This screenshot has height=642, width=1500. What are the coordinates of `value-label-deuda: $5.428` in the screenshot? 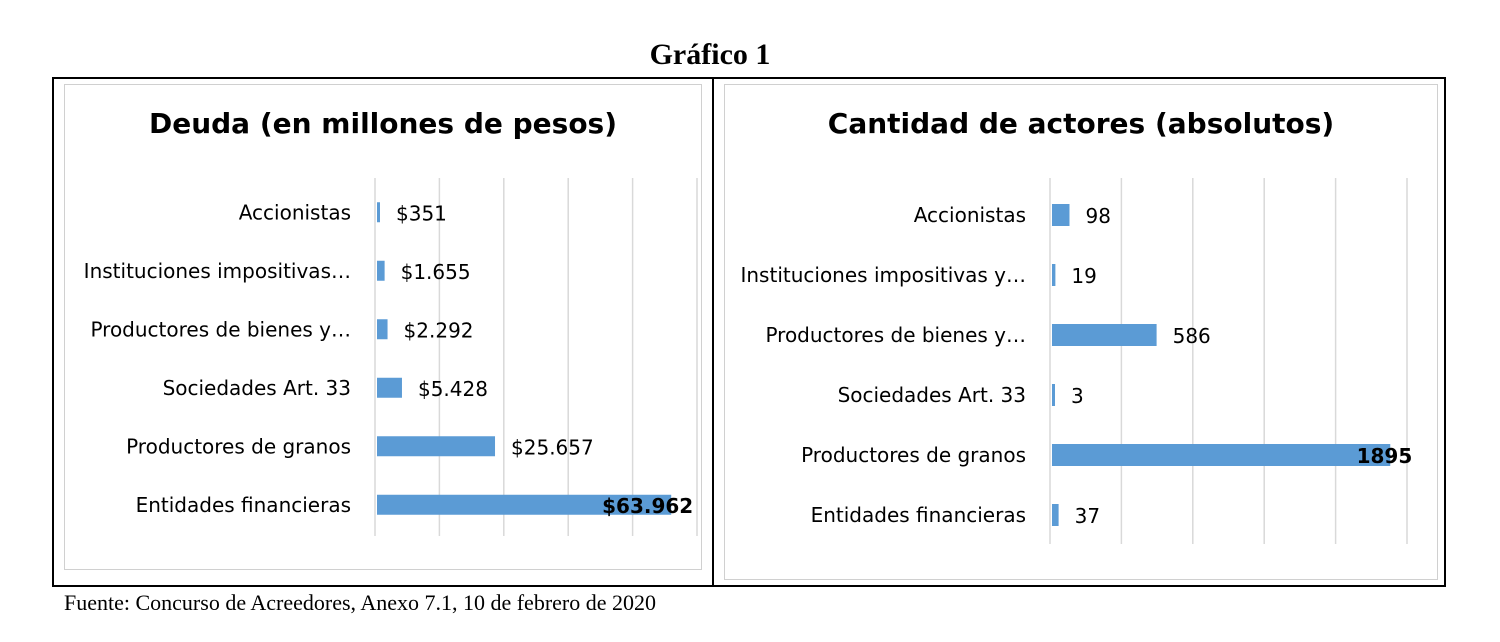 It's located at (453, 389).